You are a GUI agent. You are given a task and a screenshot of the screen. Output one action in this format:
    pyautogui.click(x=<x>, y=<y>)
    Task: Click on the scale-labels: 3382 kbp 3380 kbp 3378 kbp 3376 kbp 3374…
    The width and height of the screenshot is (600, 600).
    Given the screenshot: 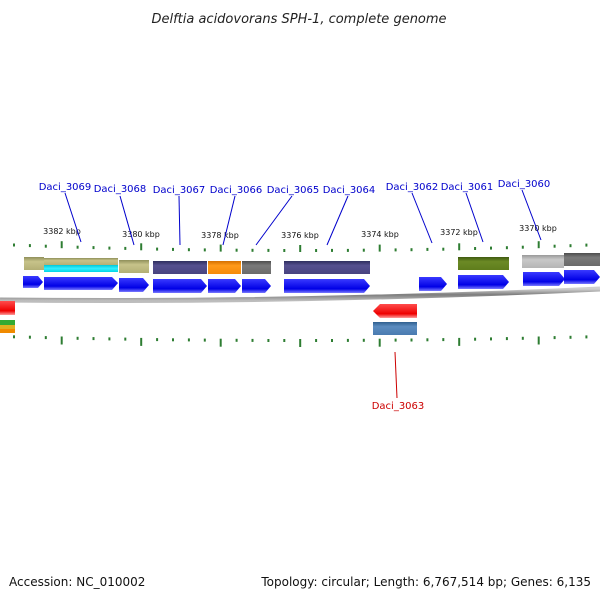 What is the action you would take?
    pyautogui.click(x=300, y=232)
    